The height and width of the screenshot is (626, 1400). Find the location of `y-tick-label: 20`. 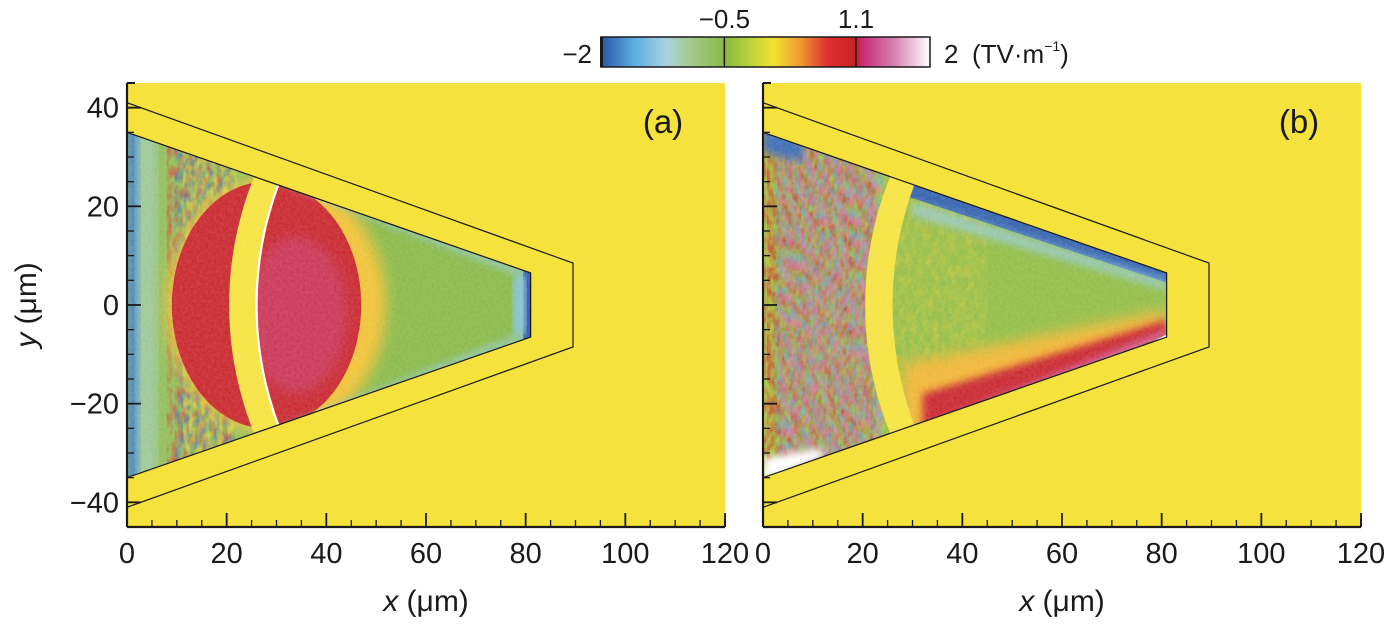

y-tick-label: 20 is located at coordinates (103, 207).